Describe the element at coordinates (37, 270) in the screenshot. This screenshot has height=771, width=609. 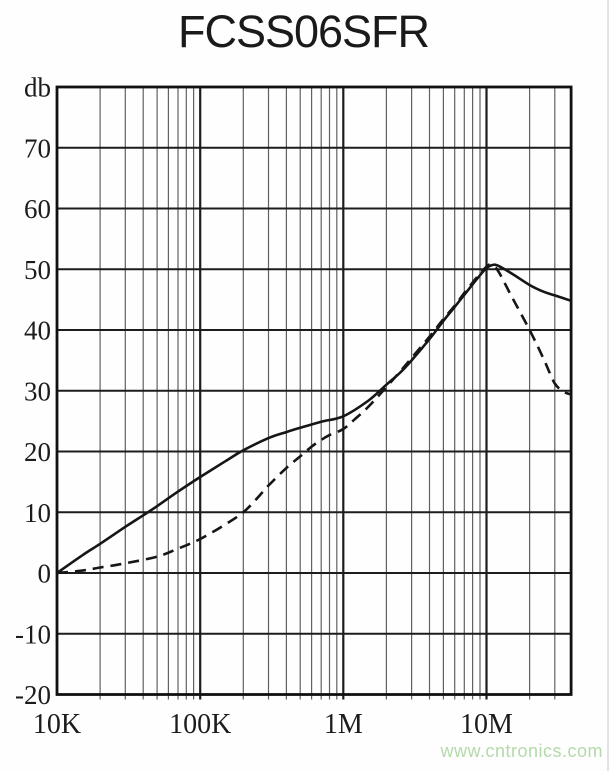
I see `y-axis-tick-label: 50` at that location.